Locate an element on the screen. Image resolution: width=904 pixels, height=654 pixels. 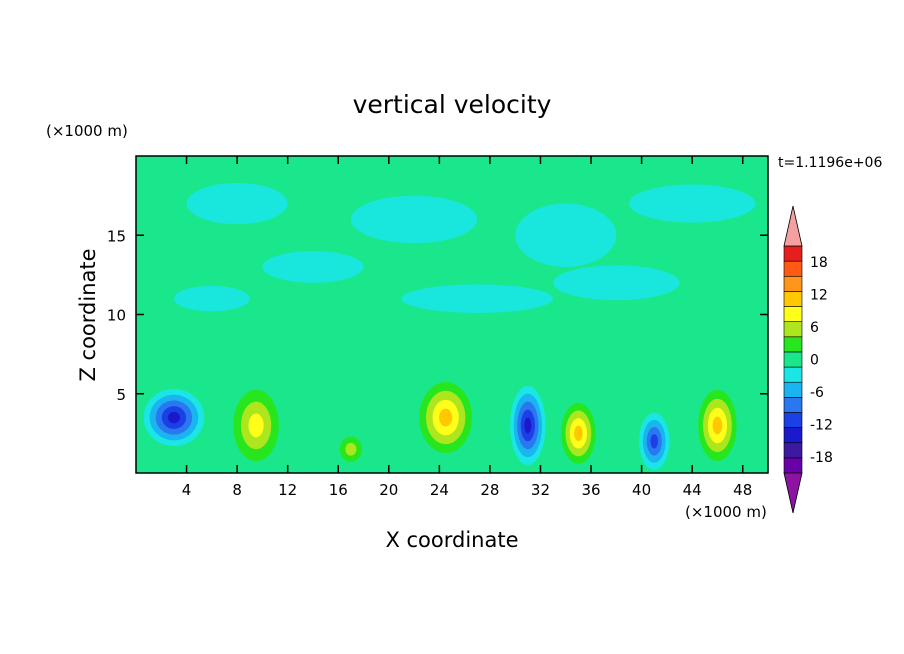
y-axis-label: Z coordinate is located at coordinates (88, 314).